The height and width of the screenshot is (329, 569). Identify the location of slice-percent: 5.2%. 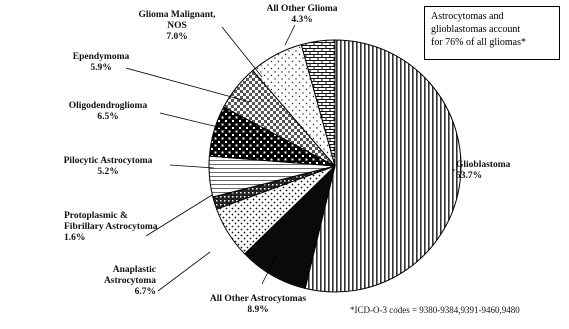
(107, 172).